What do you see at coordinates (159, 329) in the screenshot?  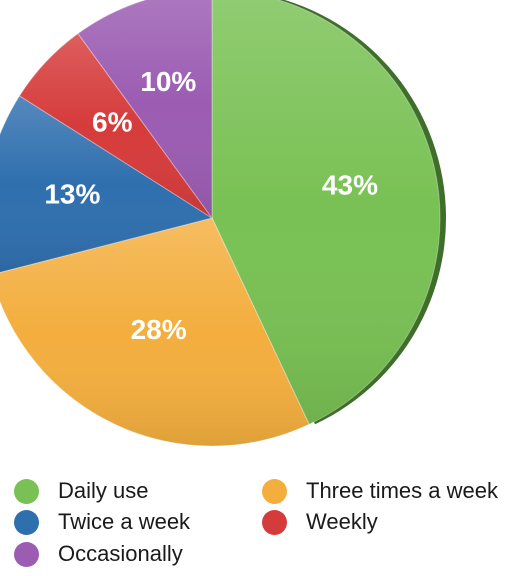 I see `slice-label-three-times-a-week: 28%` at bounding box center [159, 329].